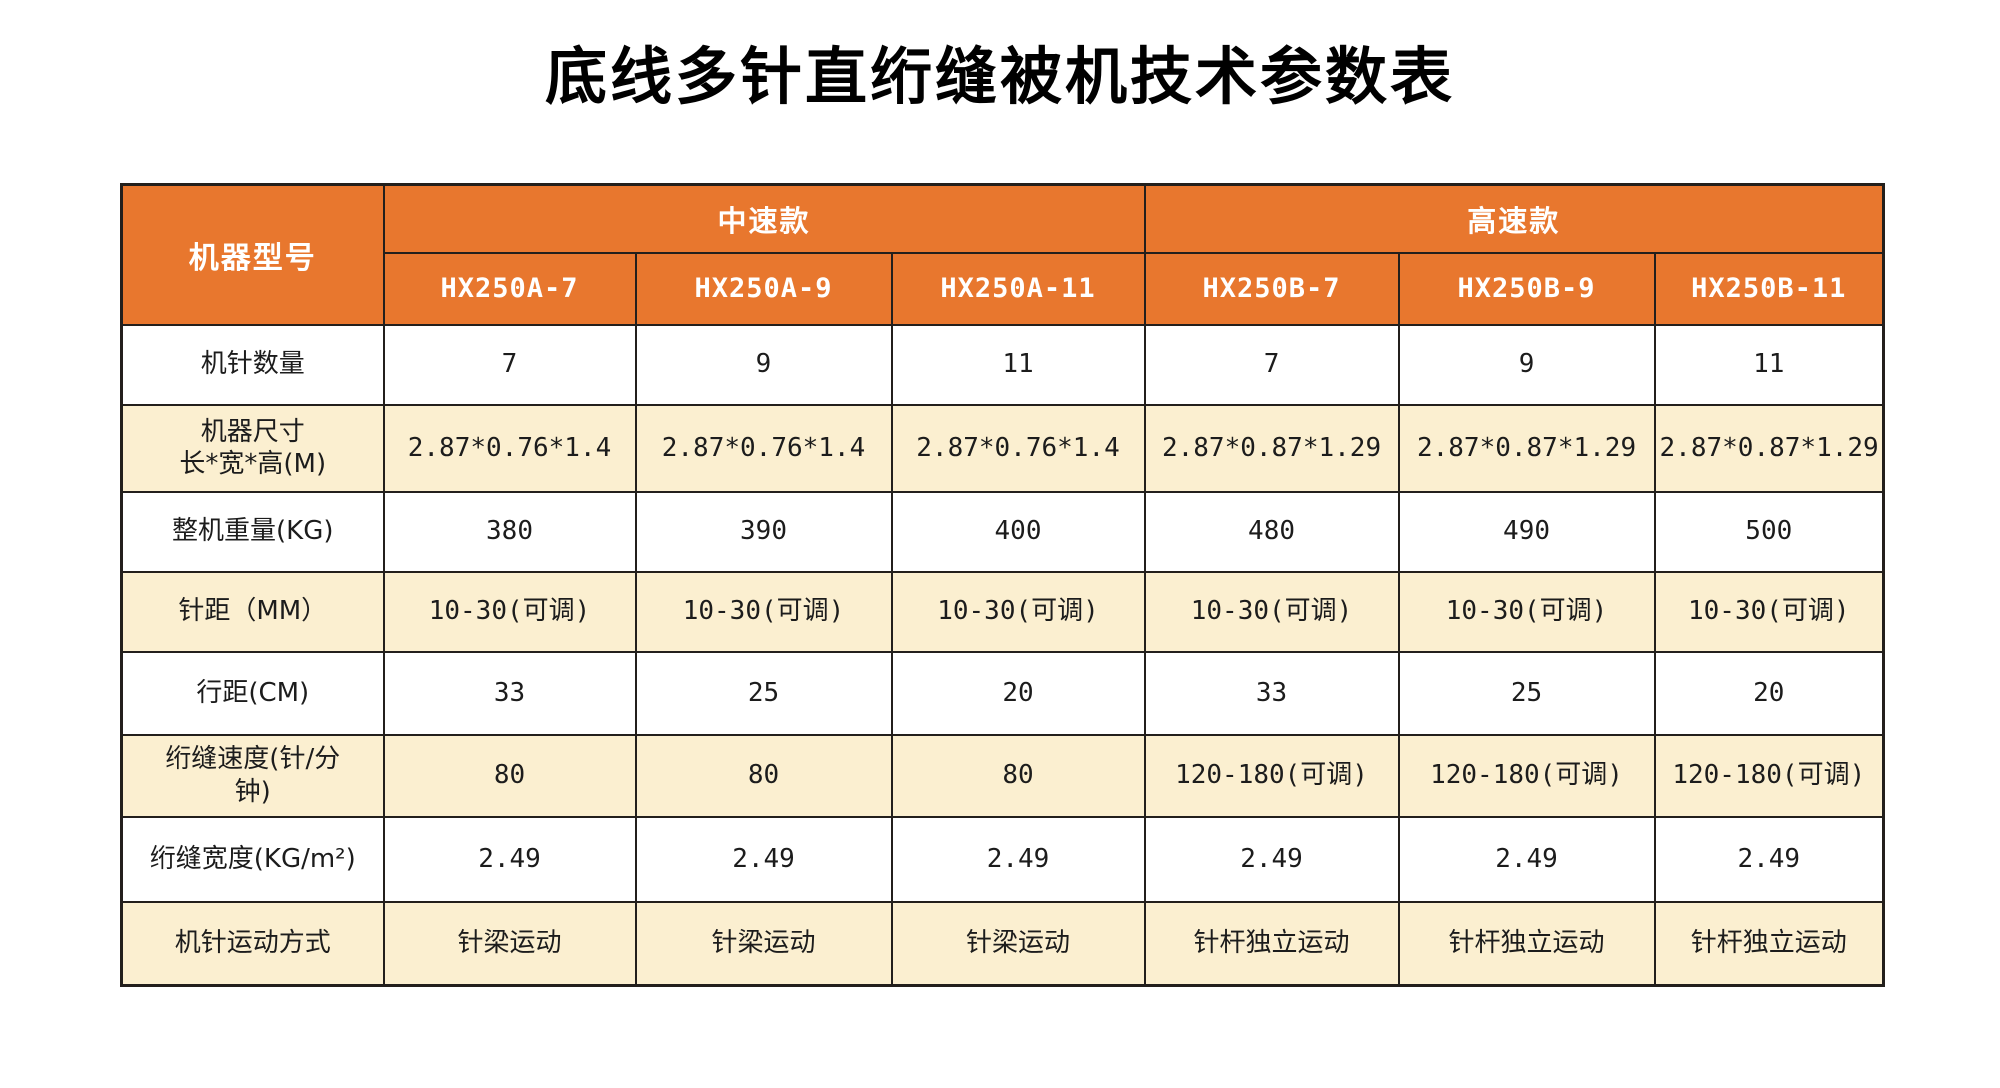 The height and width of the screenshot is (1088, 2000). I want to click on cell-machine-size-hx250b-11: 2.87*0.87*1.29, so click(1769, 448).